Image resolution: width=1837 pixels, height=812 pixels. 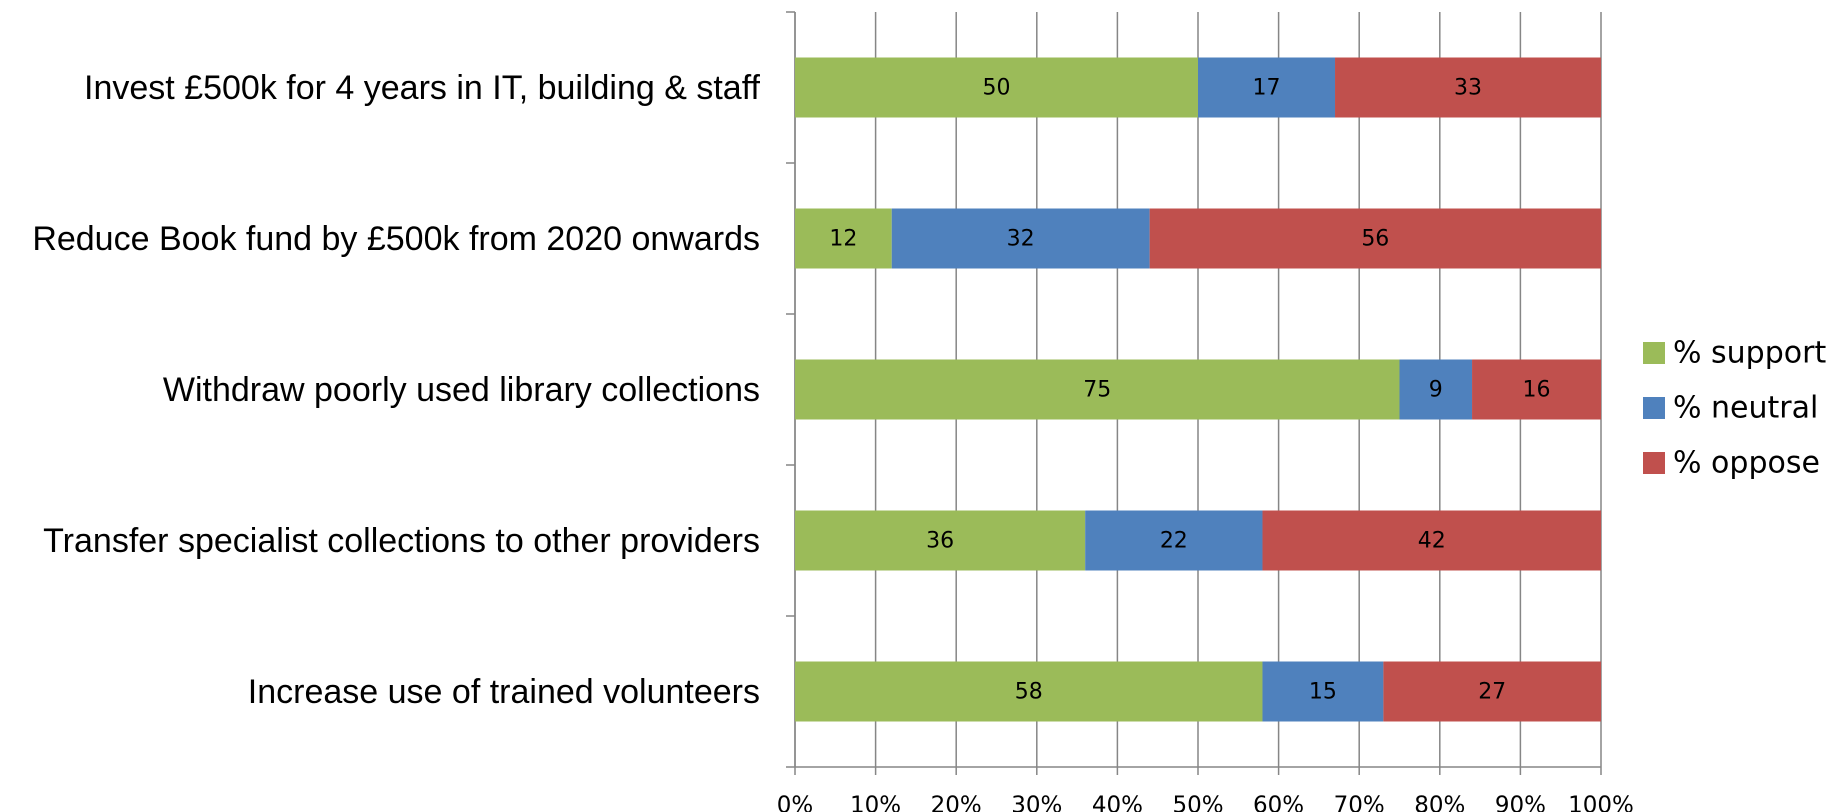 I want to click on value-label: 16, so click(x=1537, y=390).